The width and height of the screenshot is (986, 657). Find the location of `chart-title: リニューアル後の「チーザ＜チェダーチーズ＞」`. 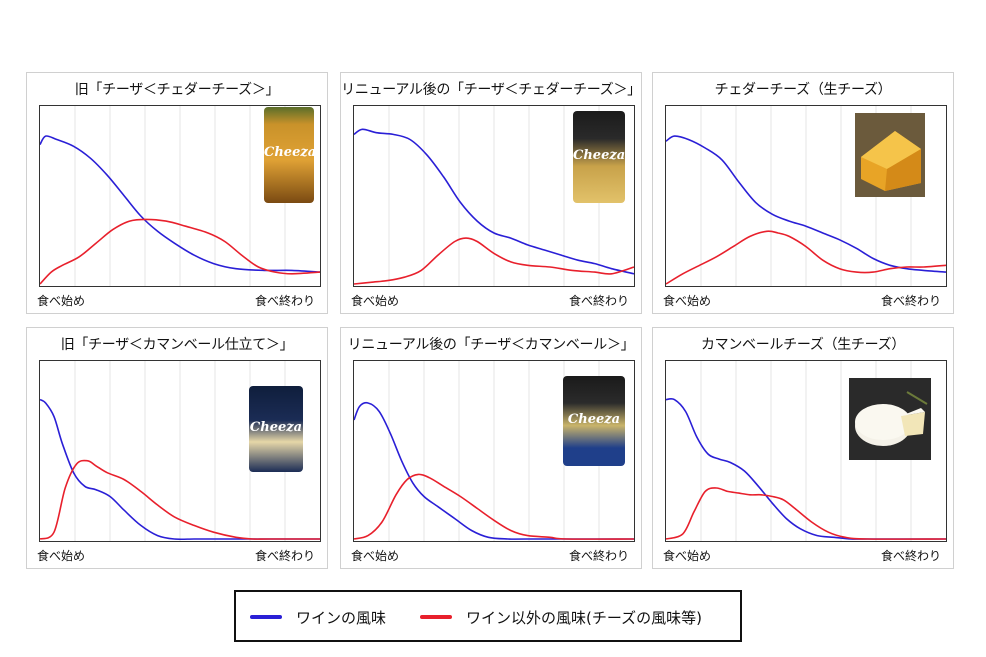

chart-title: リニューアル後の「チーザ＜チェダーチーズ＞」 is located at coordinates (491, 90).